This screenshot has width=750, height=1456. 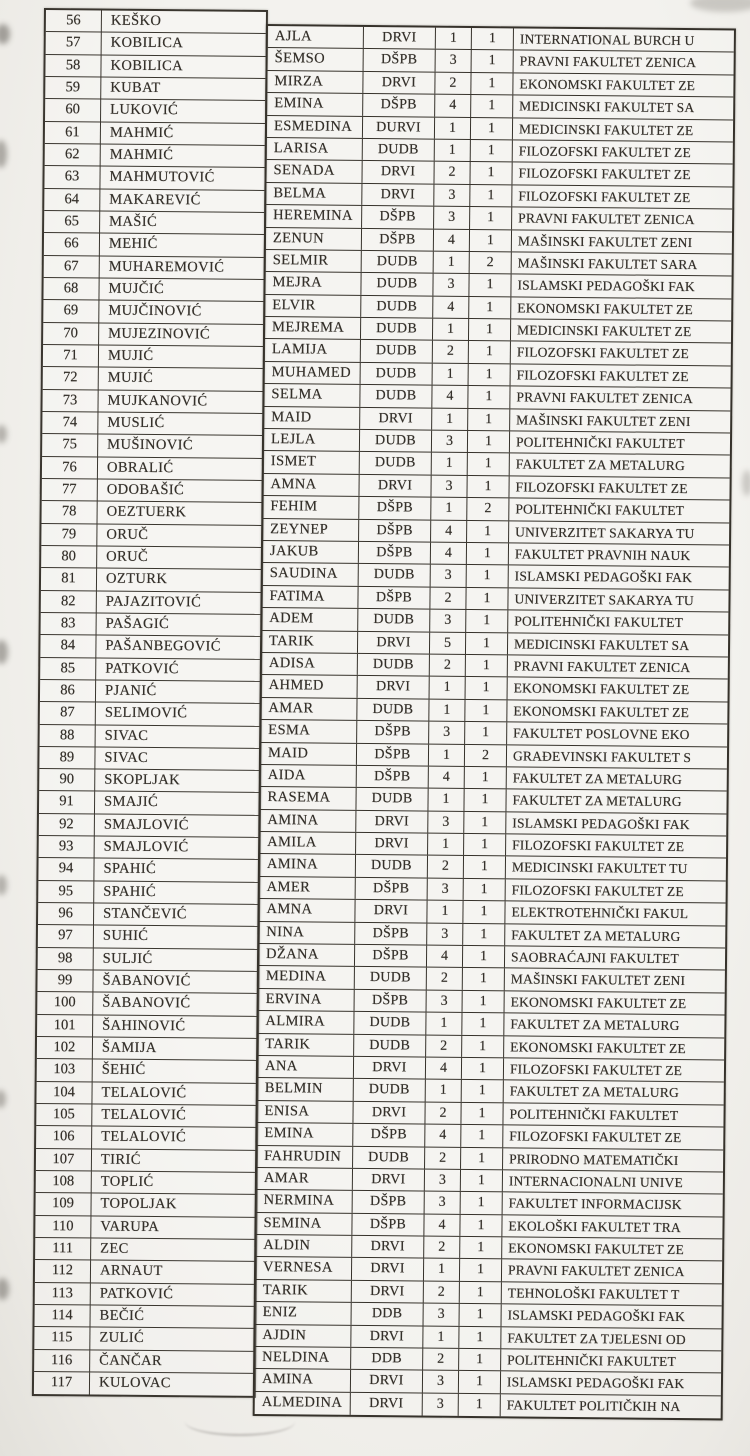 What do you see at coordinates (601, 823) in the screenshot?
I see `faculty-cell: ISLAMSKI PEDAGOŠKI FAK` at bounding box center [601, 823].